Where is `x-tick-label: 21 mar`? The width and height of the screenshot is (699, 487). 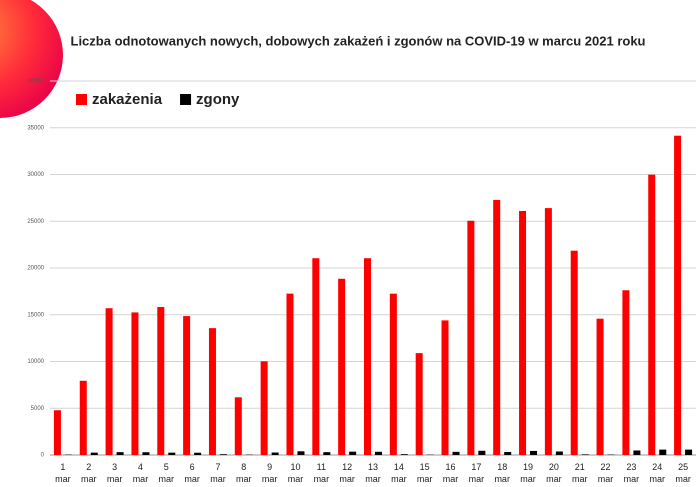
x-tick-label: 21 mar is located at coordinates (580, 473).